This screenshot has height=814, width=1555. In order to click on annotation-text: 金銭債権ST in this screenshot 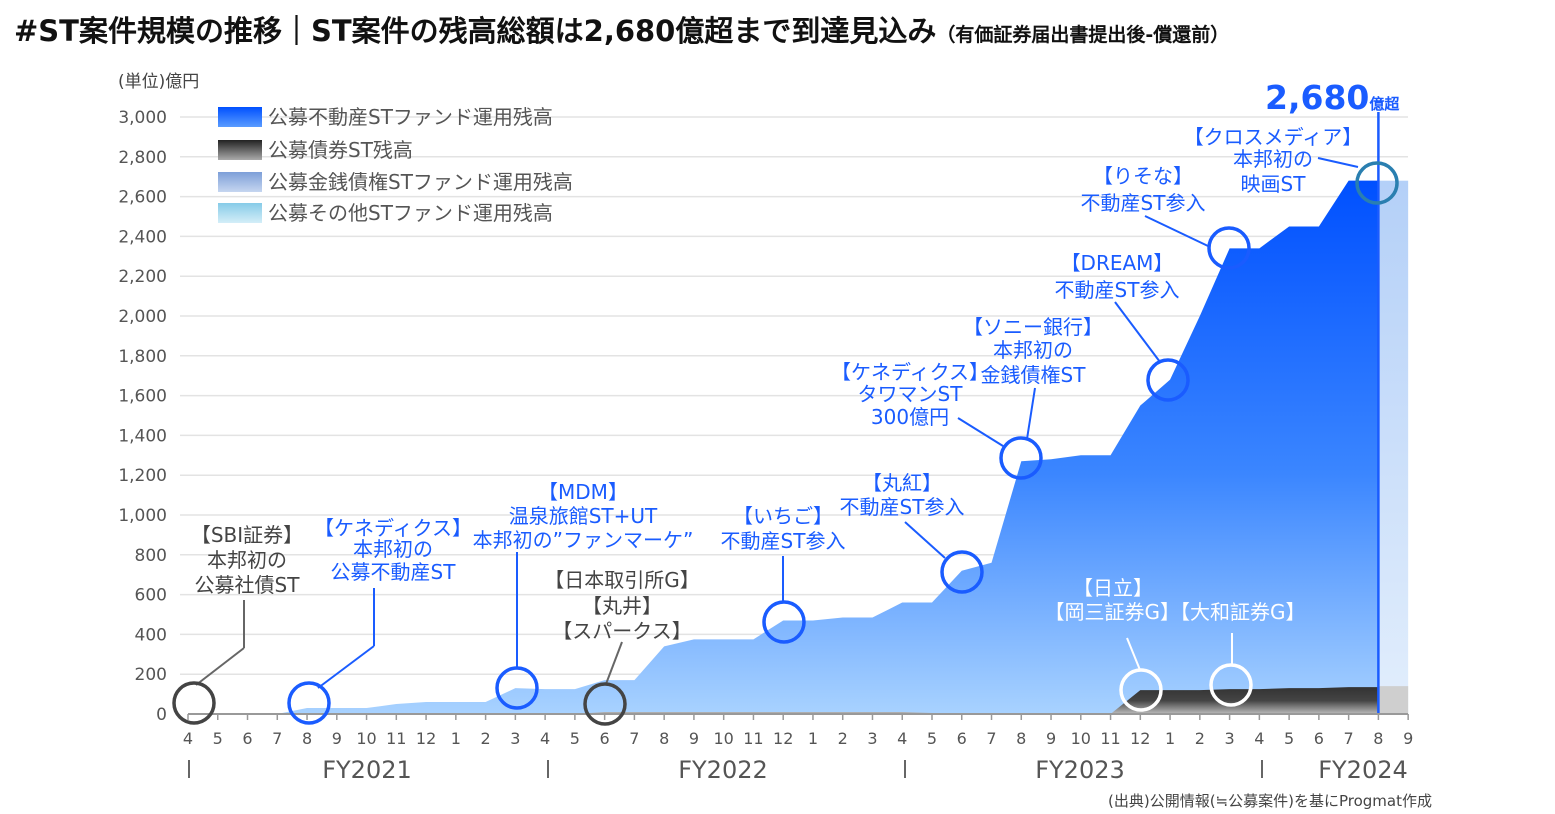, I will do `click(1034, 375)`.